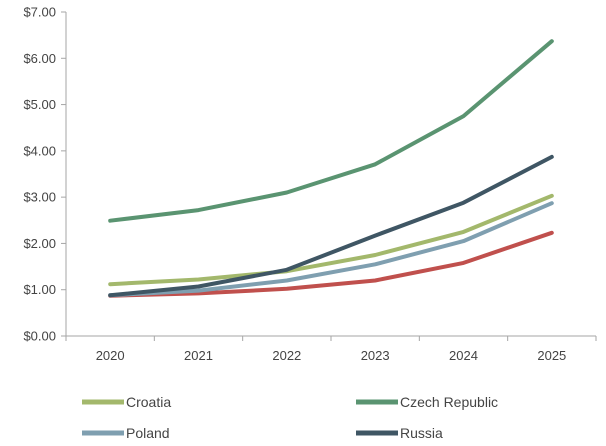  Describe the element at coordinates (331, 349) in the screenshot. I see `x-axis: 2020 2021 2022 2023 2024 2025` at that location.